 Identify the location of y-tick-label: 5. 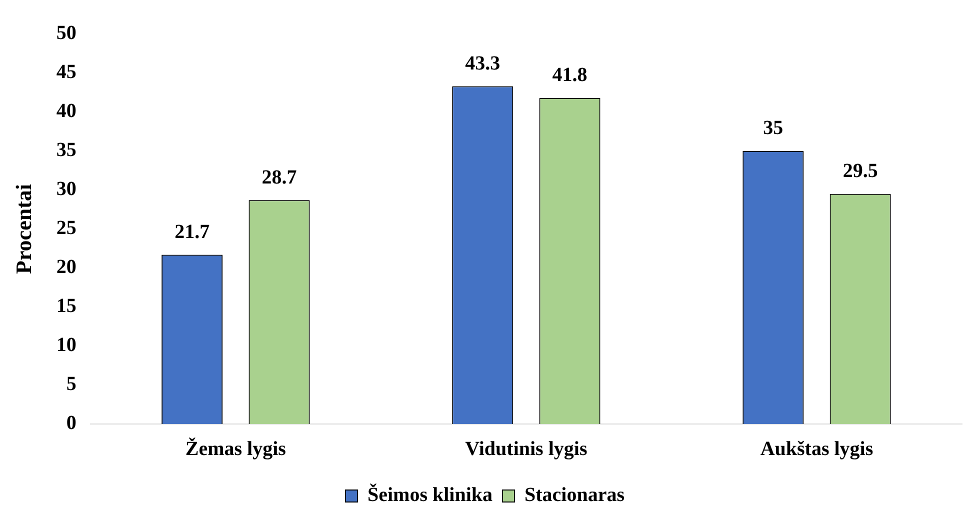
(71, 384).